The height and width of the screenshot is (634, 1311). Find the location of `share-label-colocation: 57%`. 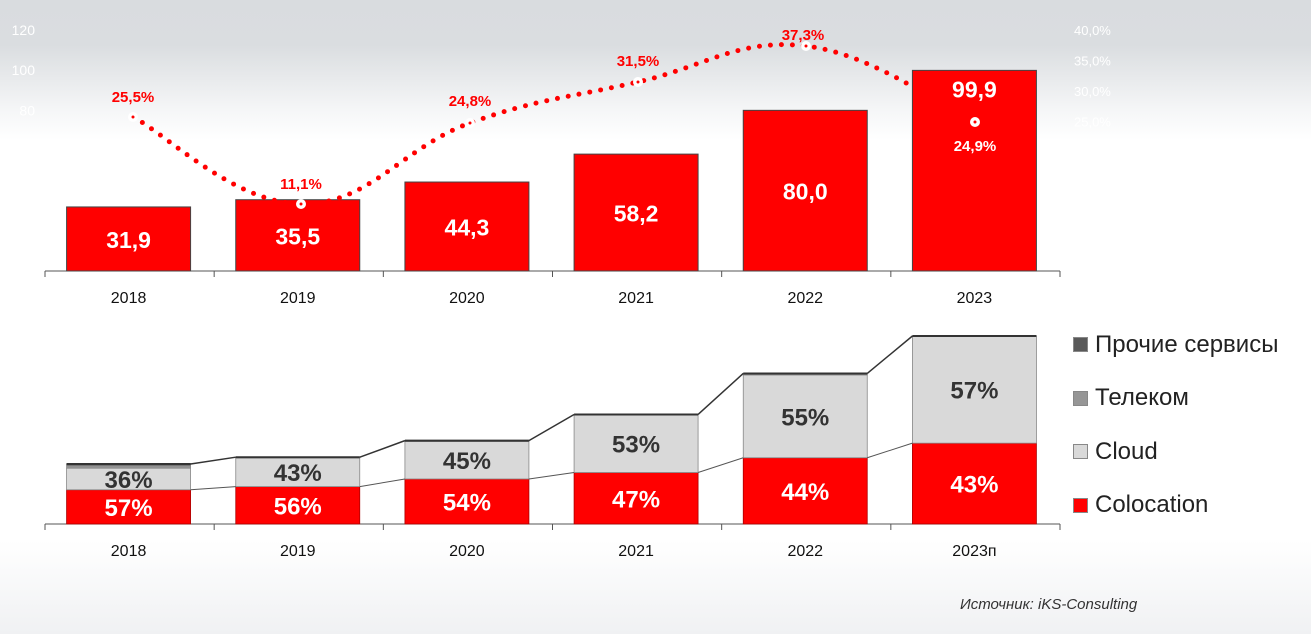

share-label-colocation: 57% is located at coordinates (129, 508).